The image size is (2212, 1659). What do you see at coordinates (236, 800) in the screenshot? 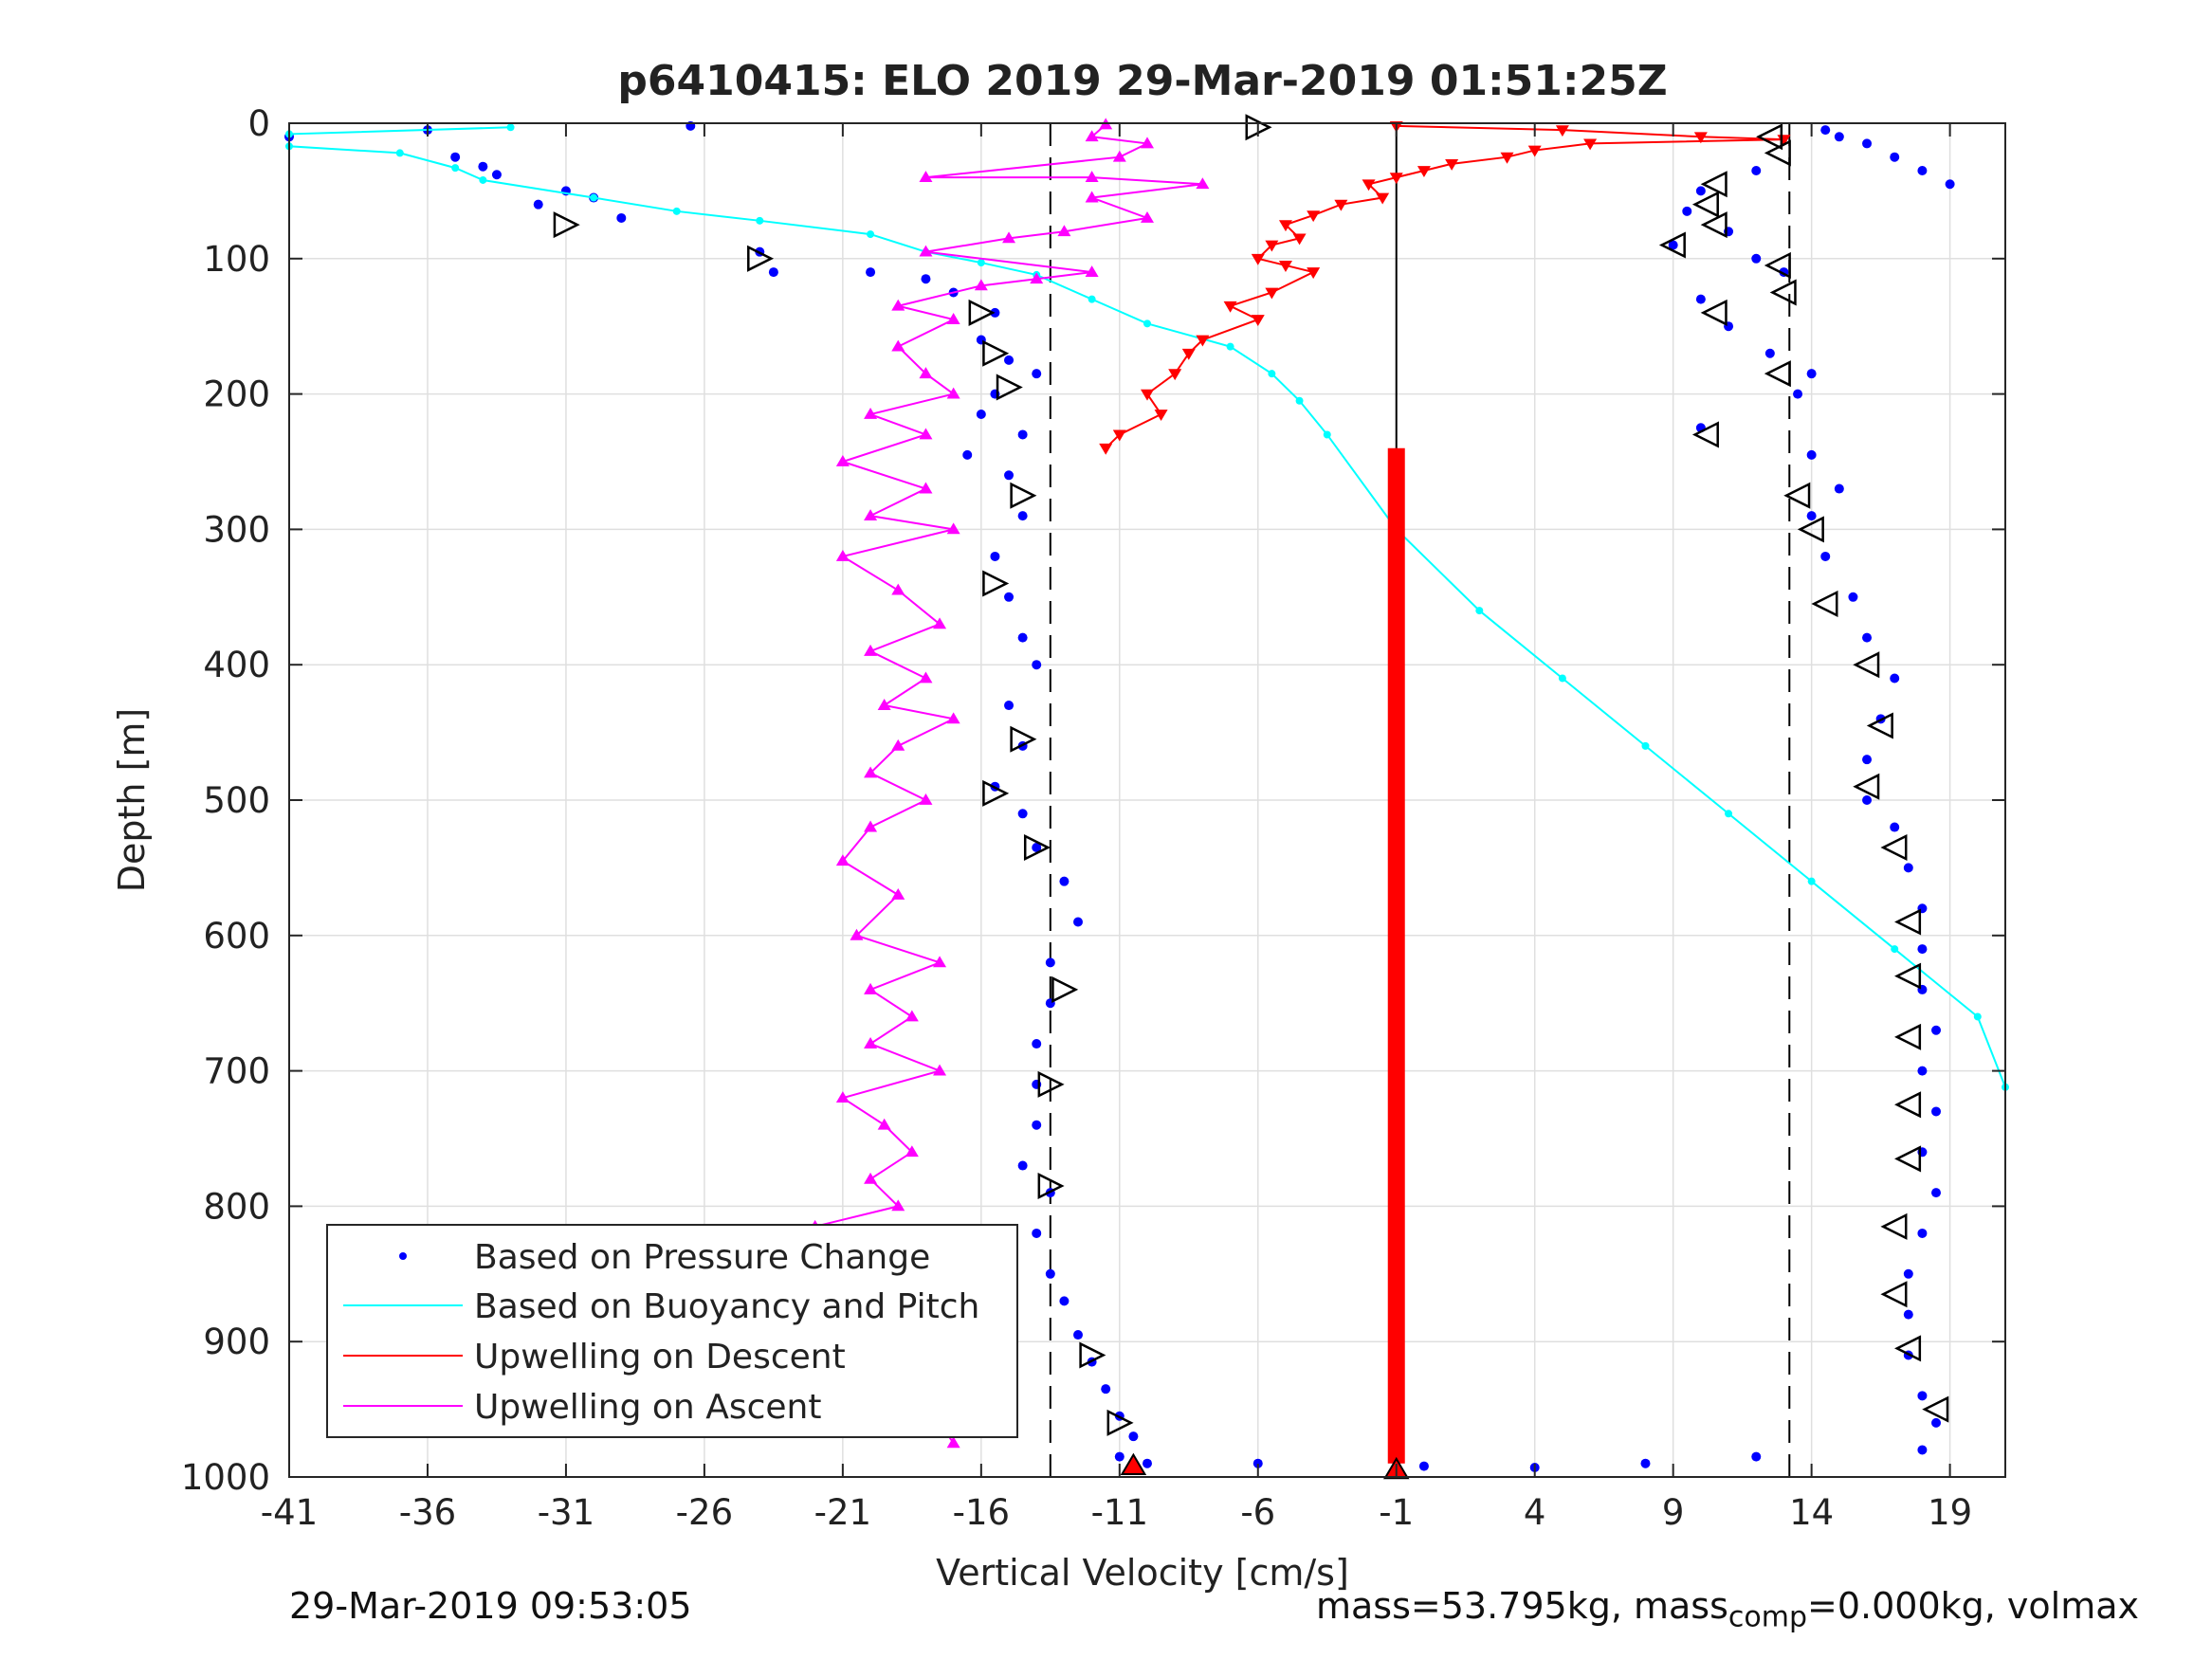
I see `y-tick-label: 500` at bounding box center [236, 800].